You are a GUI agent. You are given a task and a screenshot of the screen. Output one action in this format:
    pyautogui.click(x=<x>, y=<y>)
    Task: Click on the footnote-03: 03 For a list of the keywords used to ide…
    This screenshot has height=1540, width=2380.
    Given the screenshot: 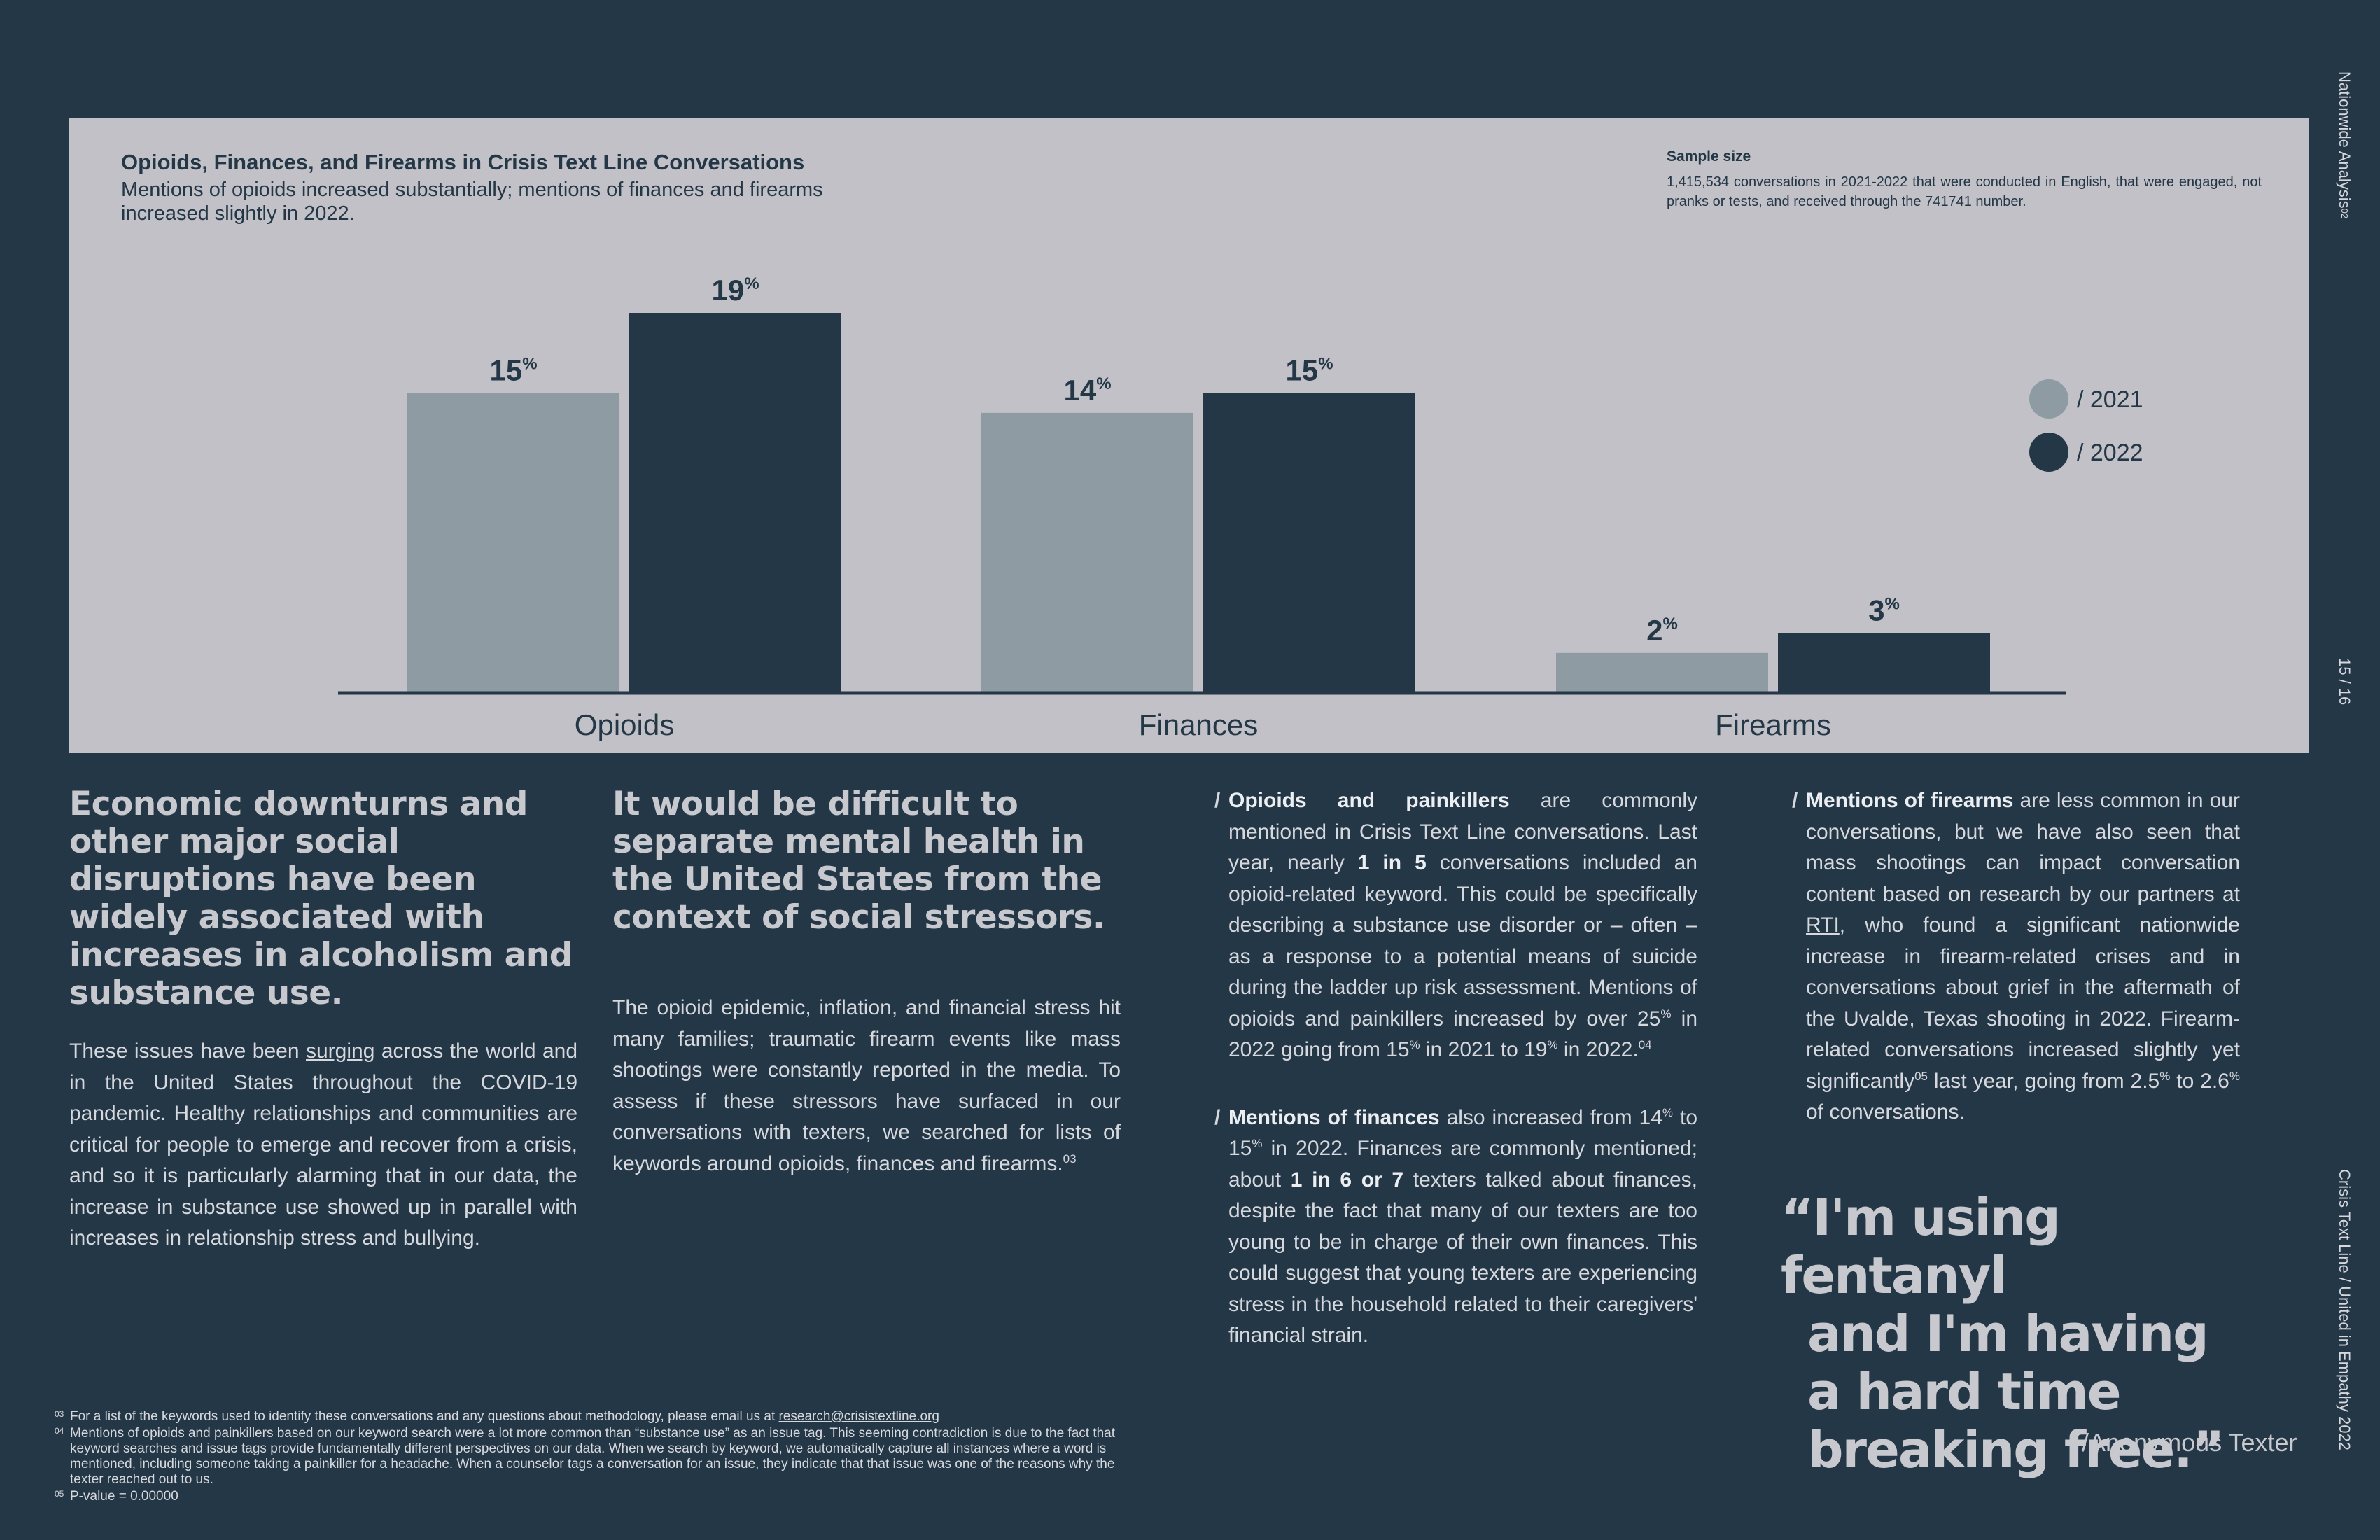 What is the action you would take?
    pyautogui.click(x=497, y=1416)
    